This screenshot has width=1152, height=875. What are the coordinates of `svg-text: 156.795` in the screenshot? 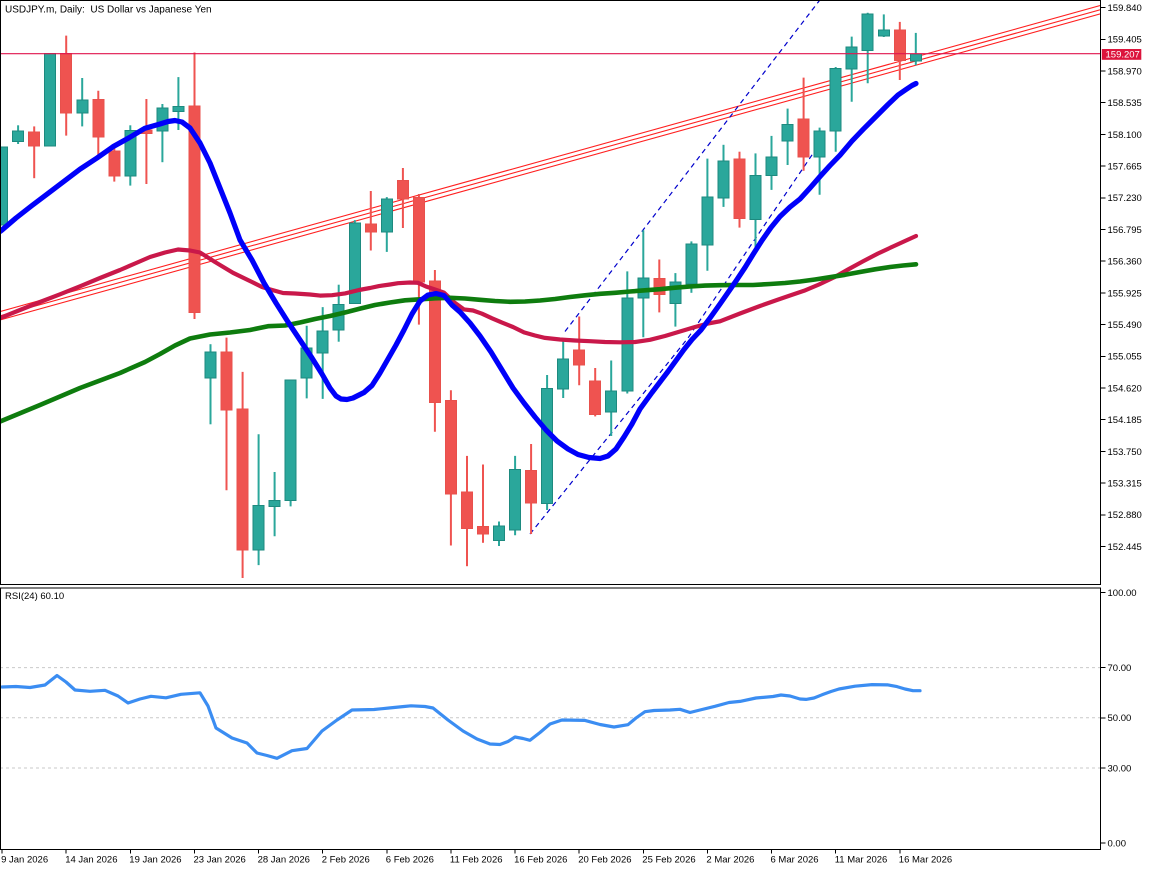 It's located at (1125, 230).